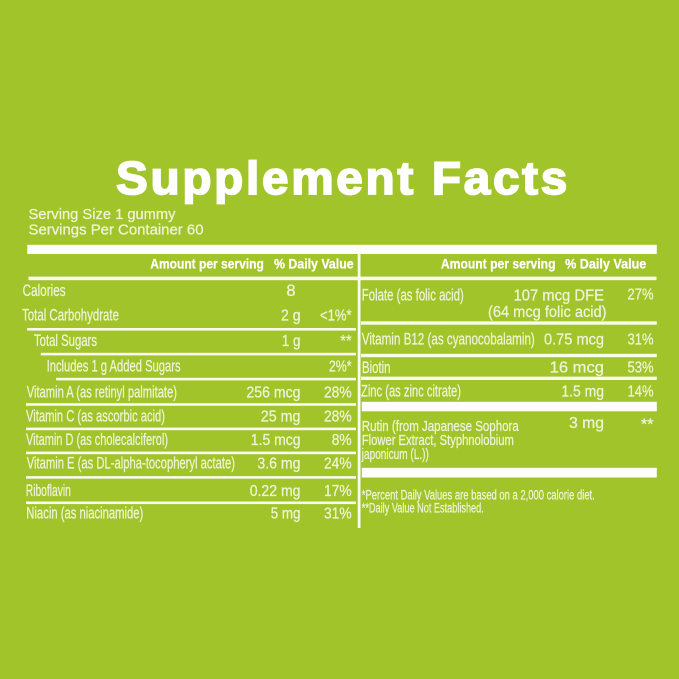 The image size is (679, 679). Describe the element at coordinates (291, 316) in the screenshot. I see `svg-text: 2 g` at that location.